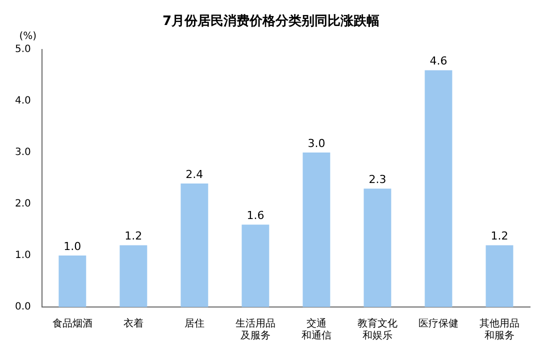  I want to click on x-tick-label: 生活用品及服务, so click(255, 330).